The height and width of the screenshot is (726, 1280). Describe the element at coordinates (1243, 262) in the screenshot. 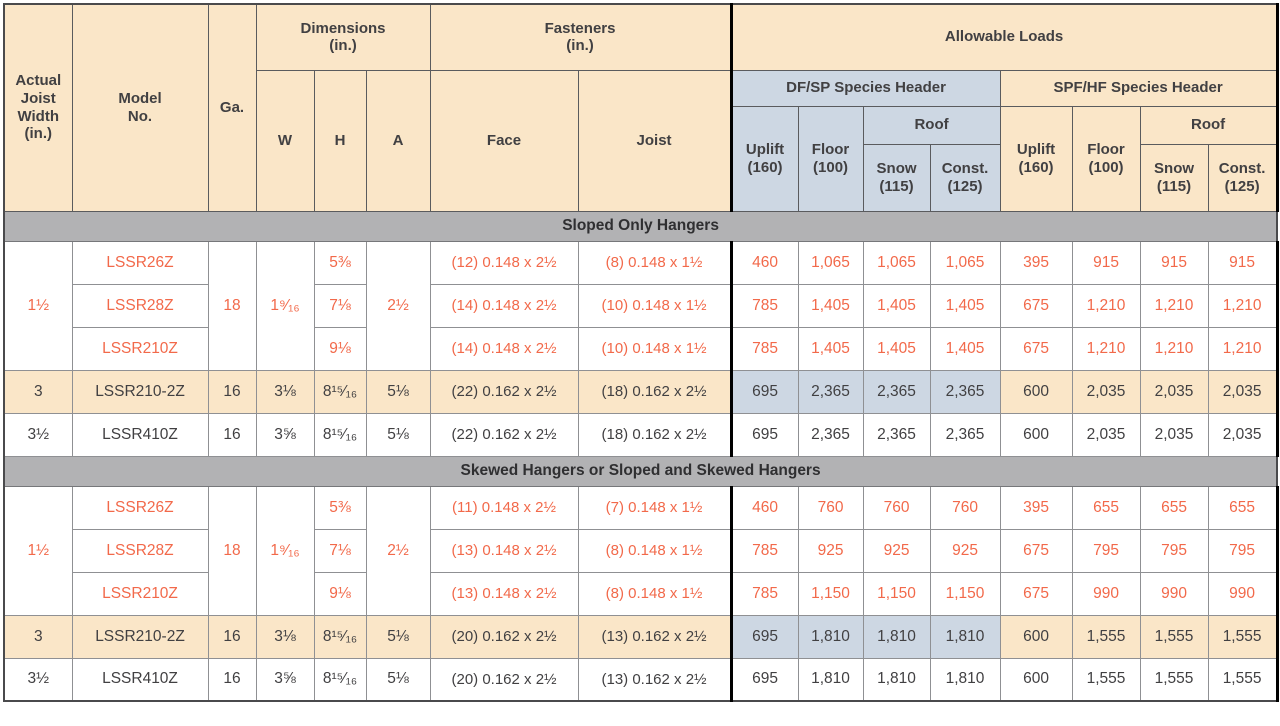

I see `cell-spf-const: 915` at that location.